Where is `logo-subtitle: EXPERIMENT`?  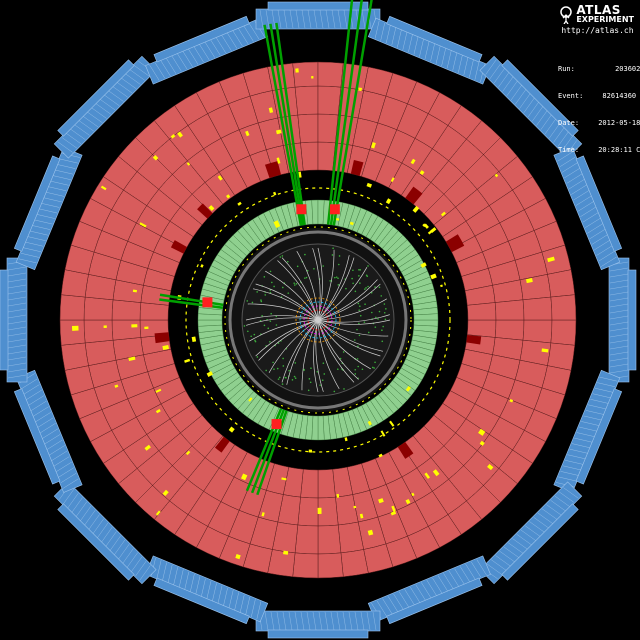 logo-subtitle: EXPERIMENT is located at coordinates (605, 19).